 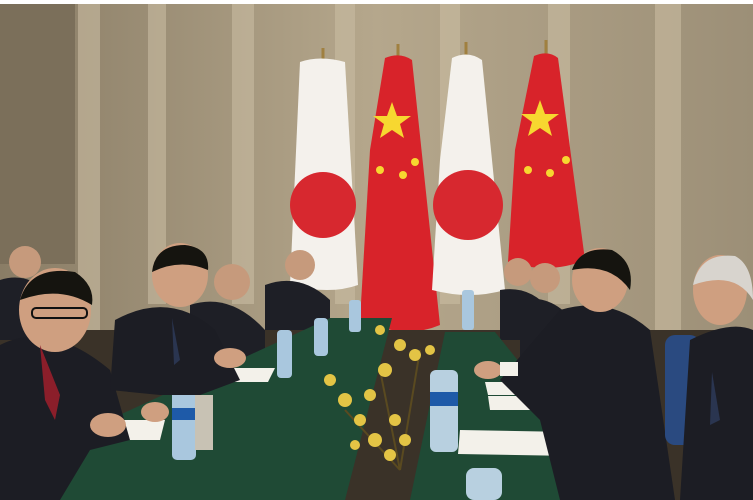 What do you see at coordinates (84, 384) in the screenshot?
I see `person-left-front` at bounding box center [84, 384].